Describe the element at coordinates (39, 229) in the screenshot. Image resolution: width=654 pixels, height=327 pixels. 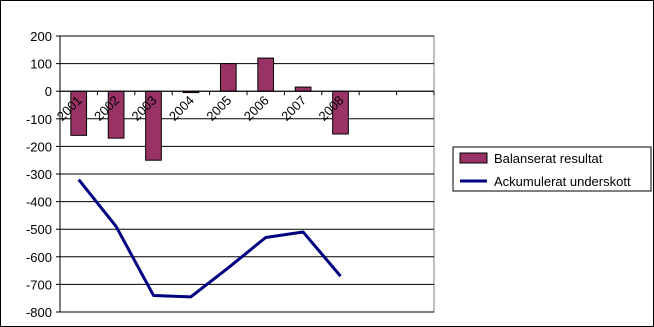
I see `y-tick-label: -500` at that location.